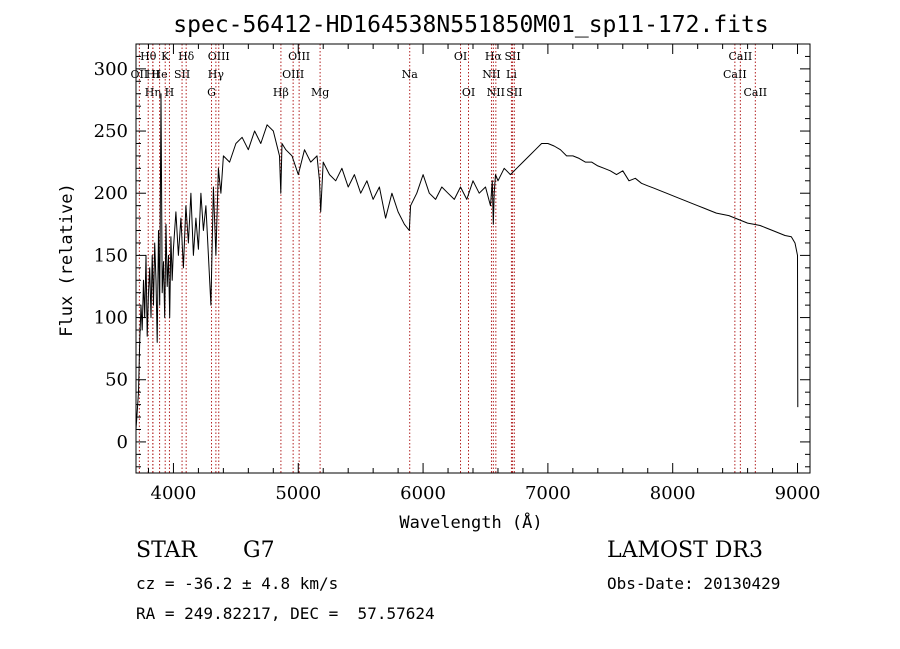 This screenshot has height=649, width=900. Describe the element at coordinates (165, 56) in the screenshot. I see `line-label-4: K` at that location.